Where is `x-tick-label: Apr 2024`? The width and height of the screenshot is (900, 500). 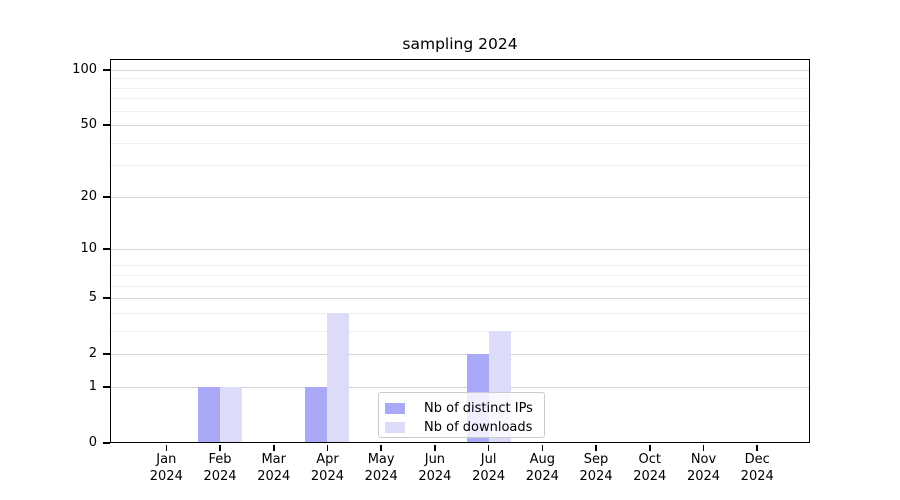 x-tick-label: Apr 2024 is located at coordinates (327, 468).